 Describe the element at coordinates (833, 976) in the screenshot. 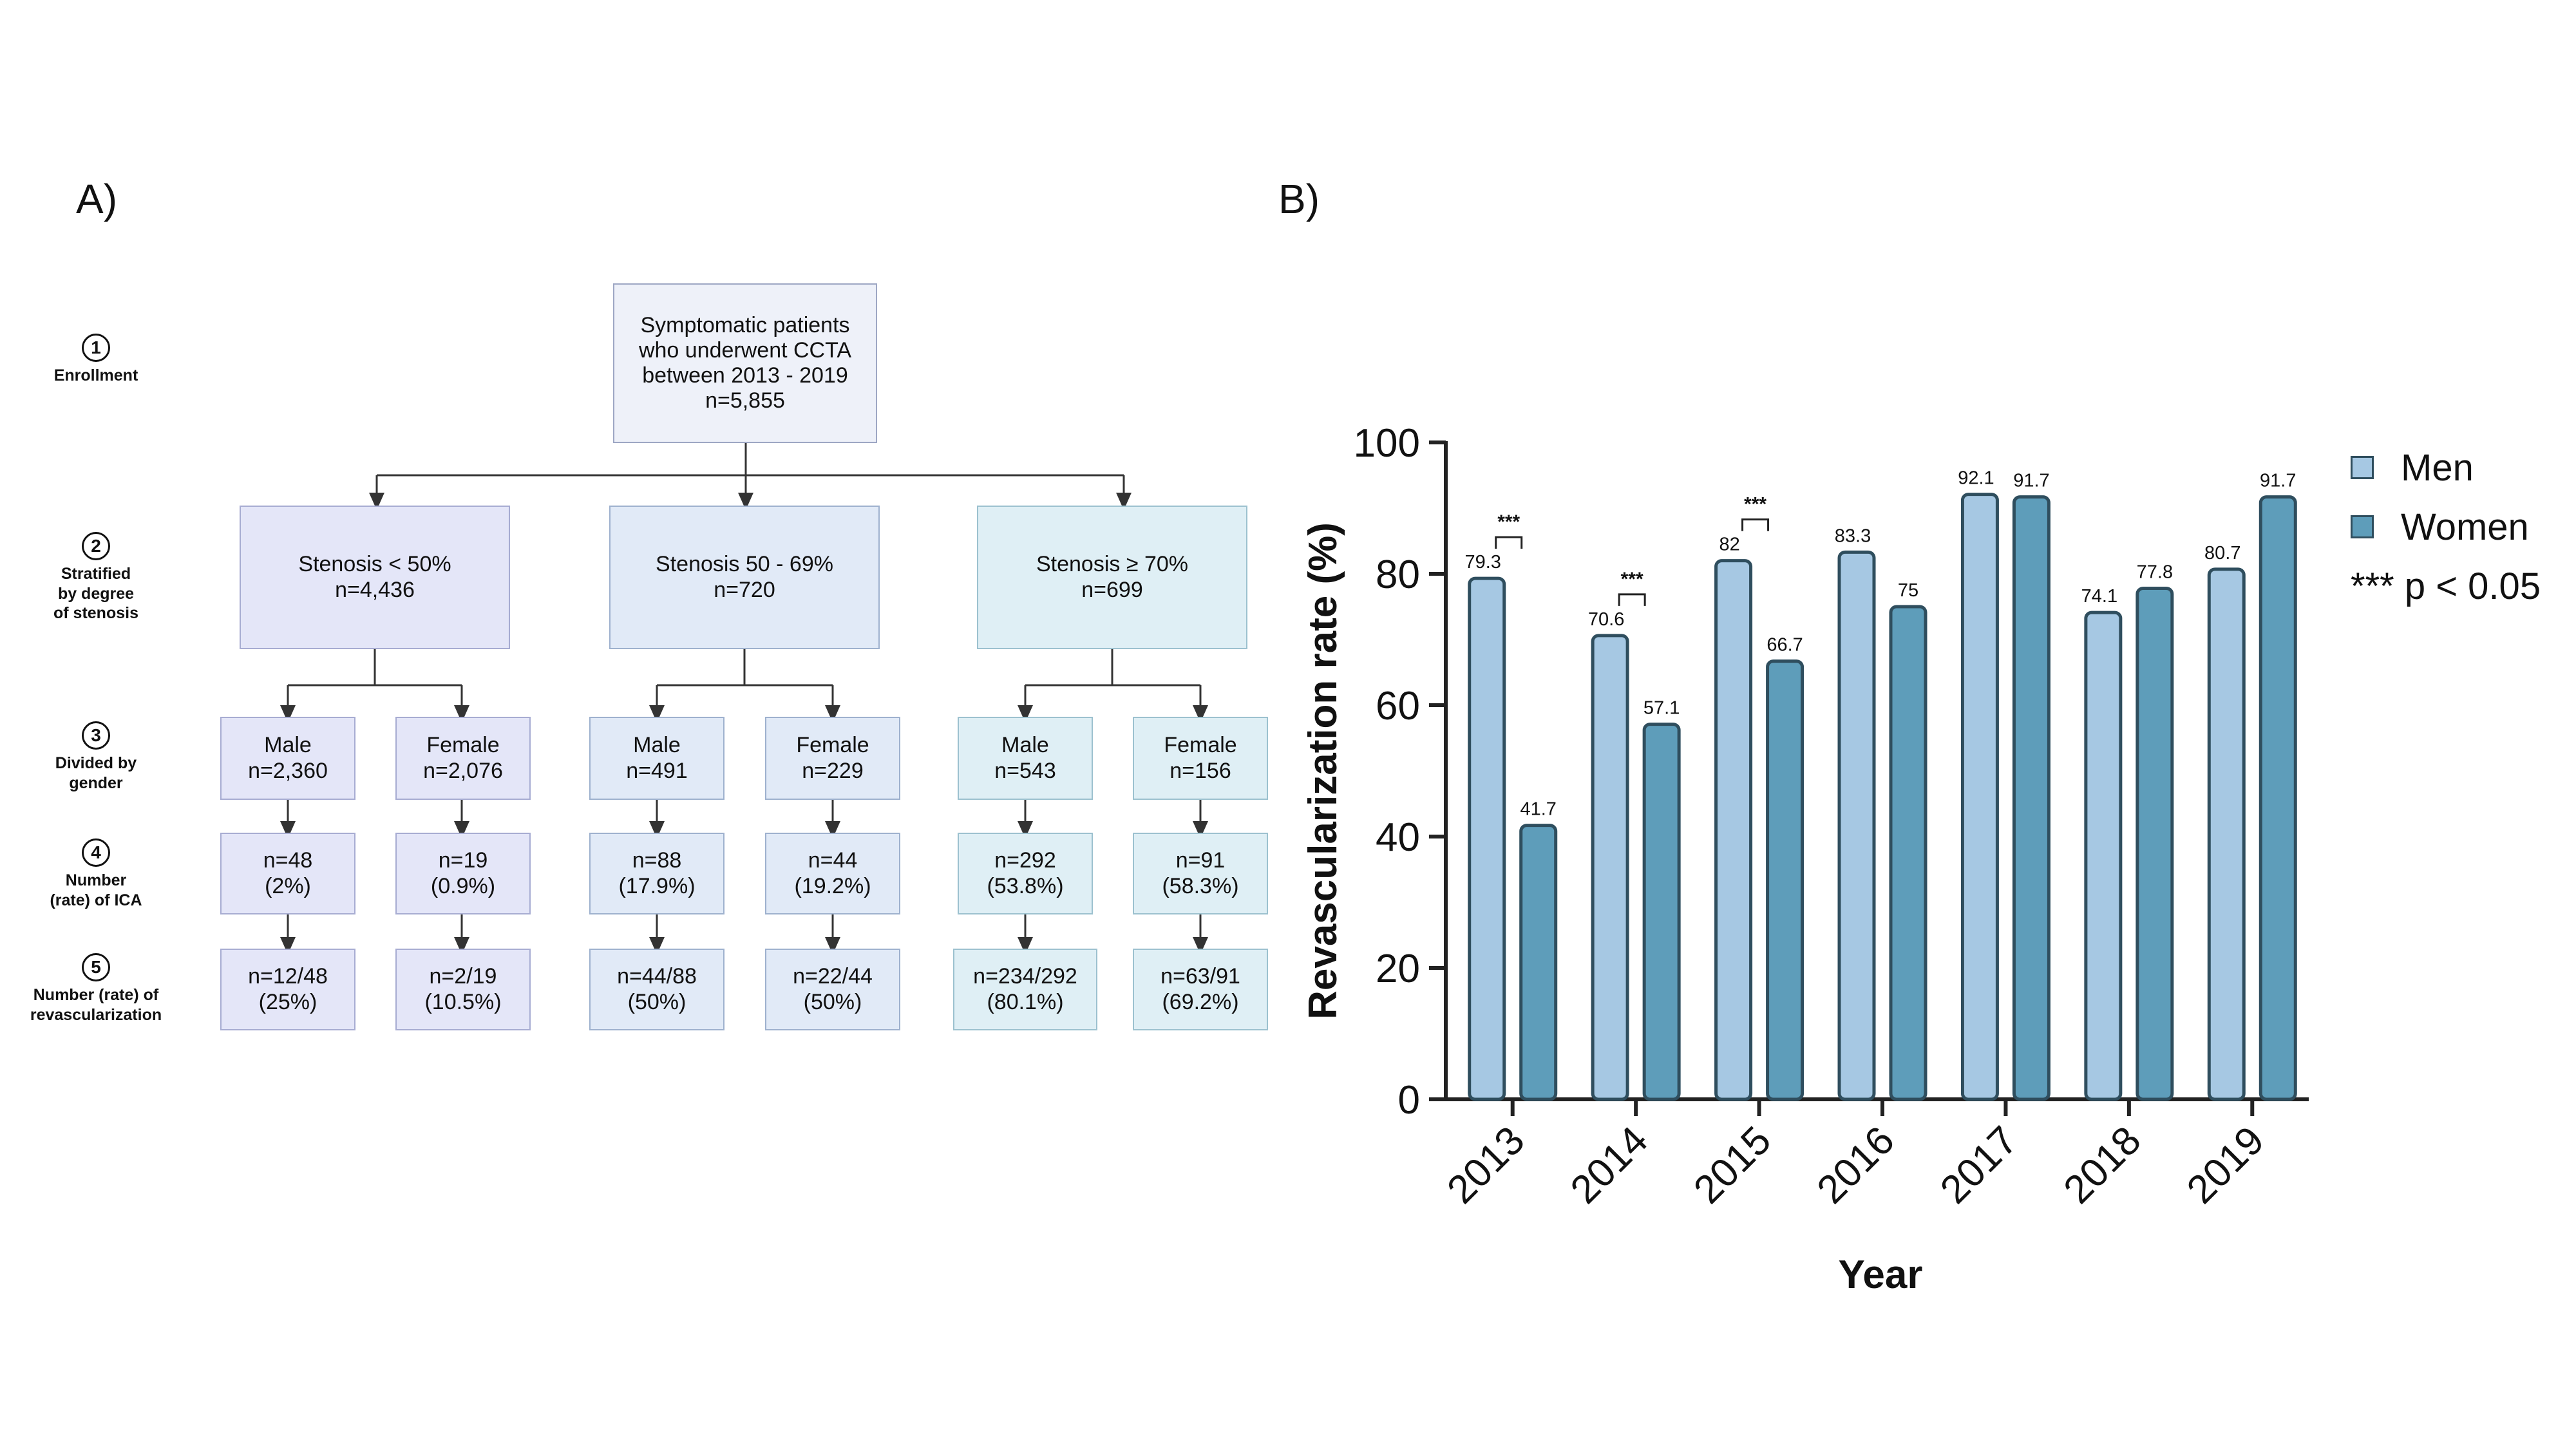

I see `rev-count: n=22/44` at that location.